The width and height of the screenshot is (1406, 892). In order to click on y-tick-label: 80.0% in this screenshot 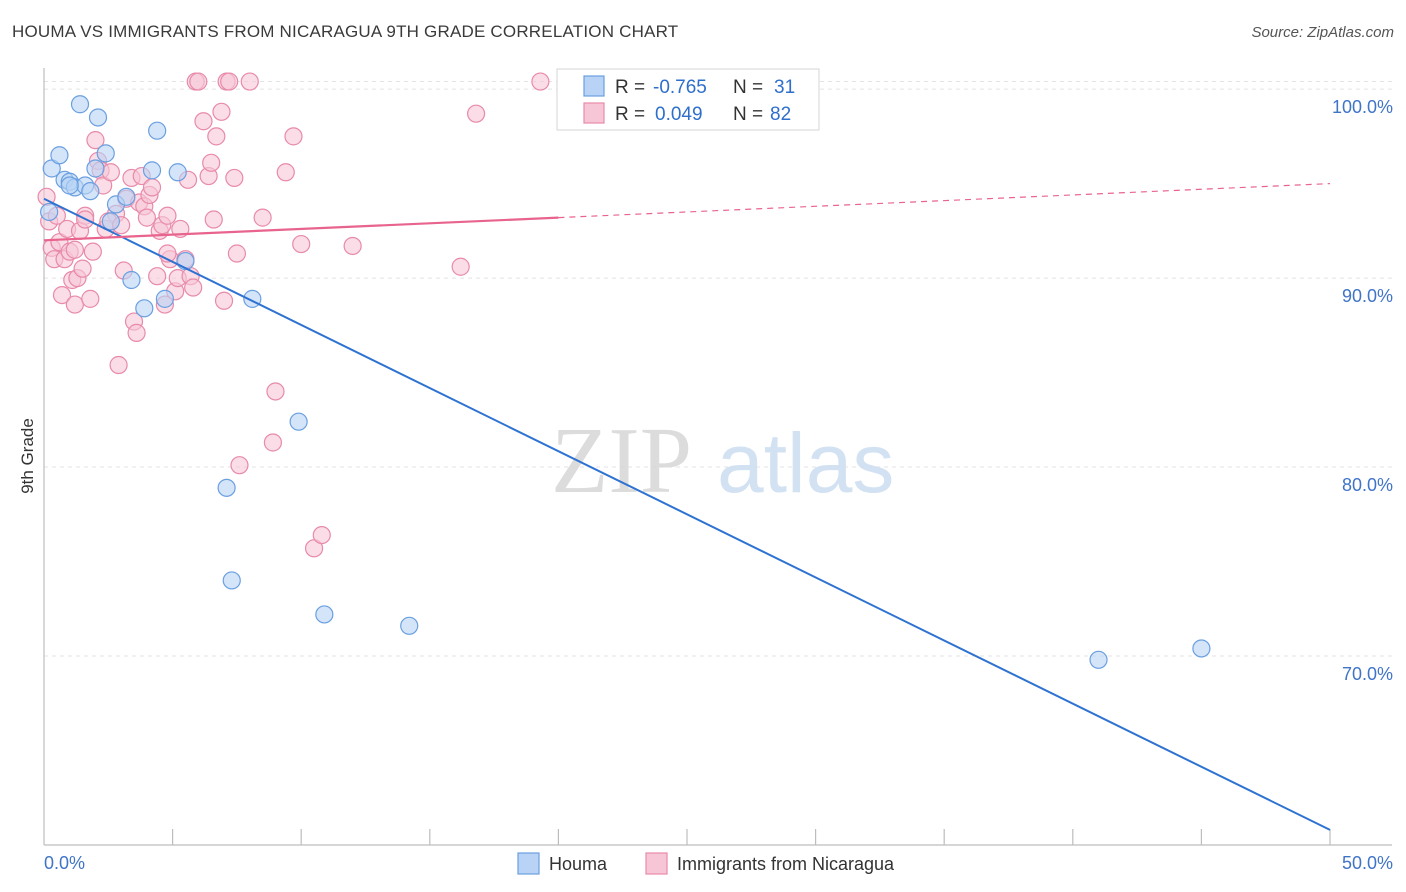, I will do `click(1367, 485)`.